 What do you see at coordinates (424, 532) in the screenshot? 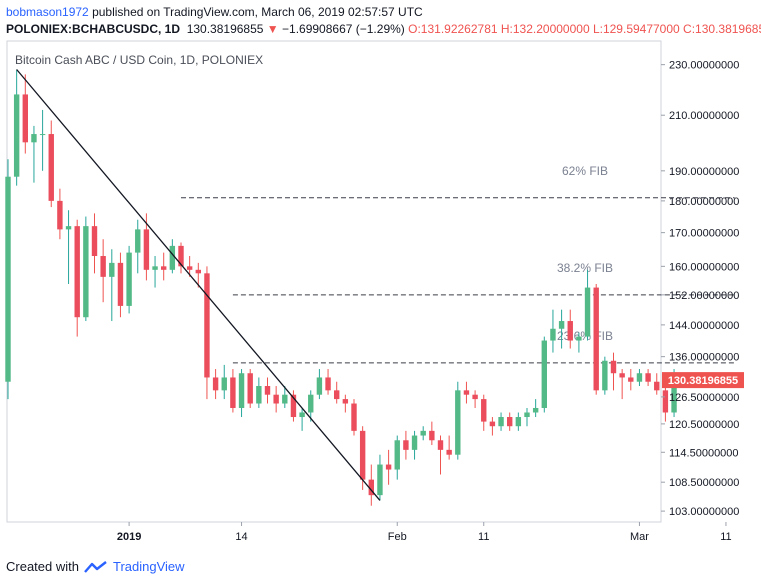
I see `time-axis: 2019 14 Feb 11 Mar 11` at bounding box center [424, 532].